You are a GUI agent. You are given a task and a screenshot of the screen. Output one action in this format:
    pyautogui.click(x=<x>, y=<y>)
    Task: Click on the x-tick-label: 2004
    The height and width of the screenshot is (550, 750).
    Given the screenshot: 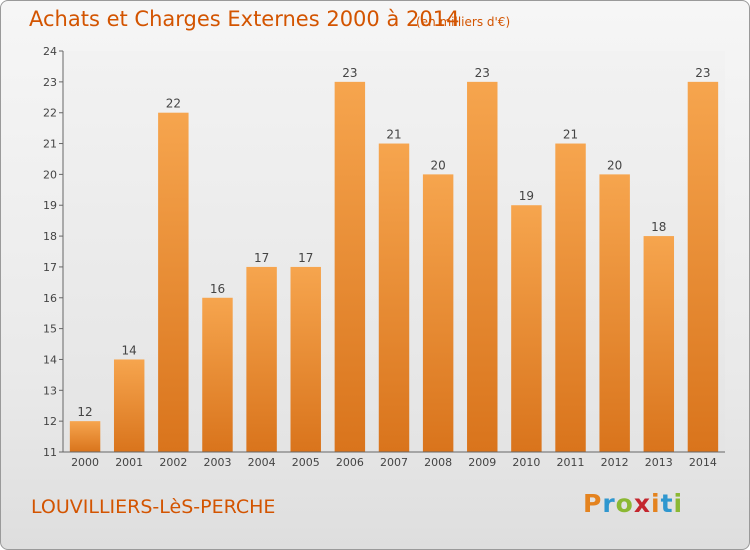 What is the action you would take?
    pyautogui.click(x=262, y=462)
    